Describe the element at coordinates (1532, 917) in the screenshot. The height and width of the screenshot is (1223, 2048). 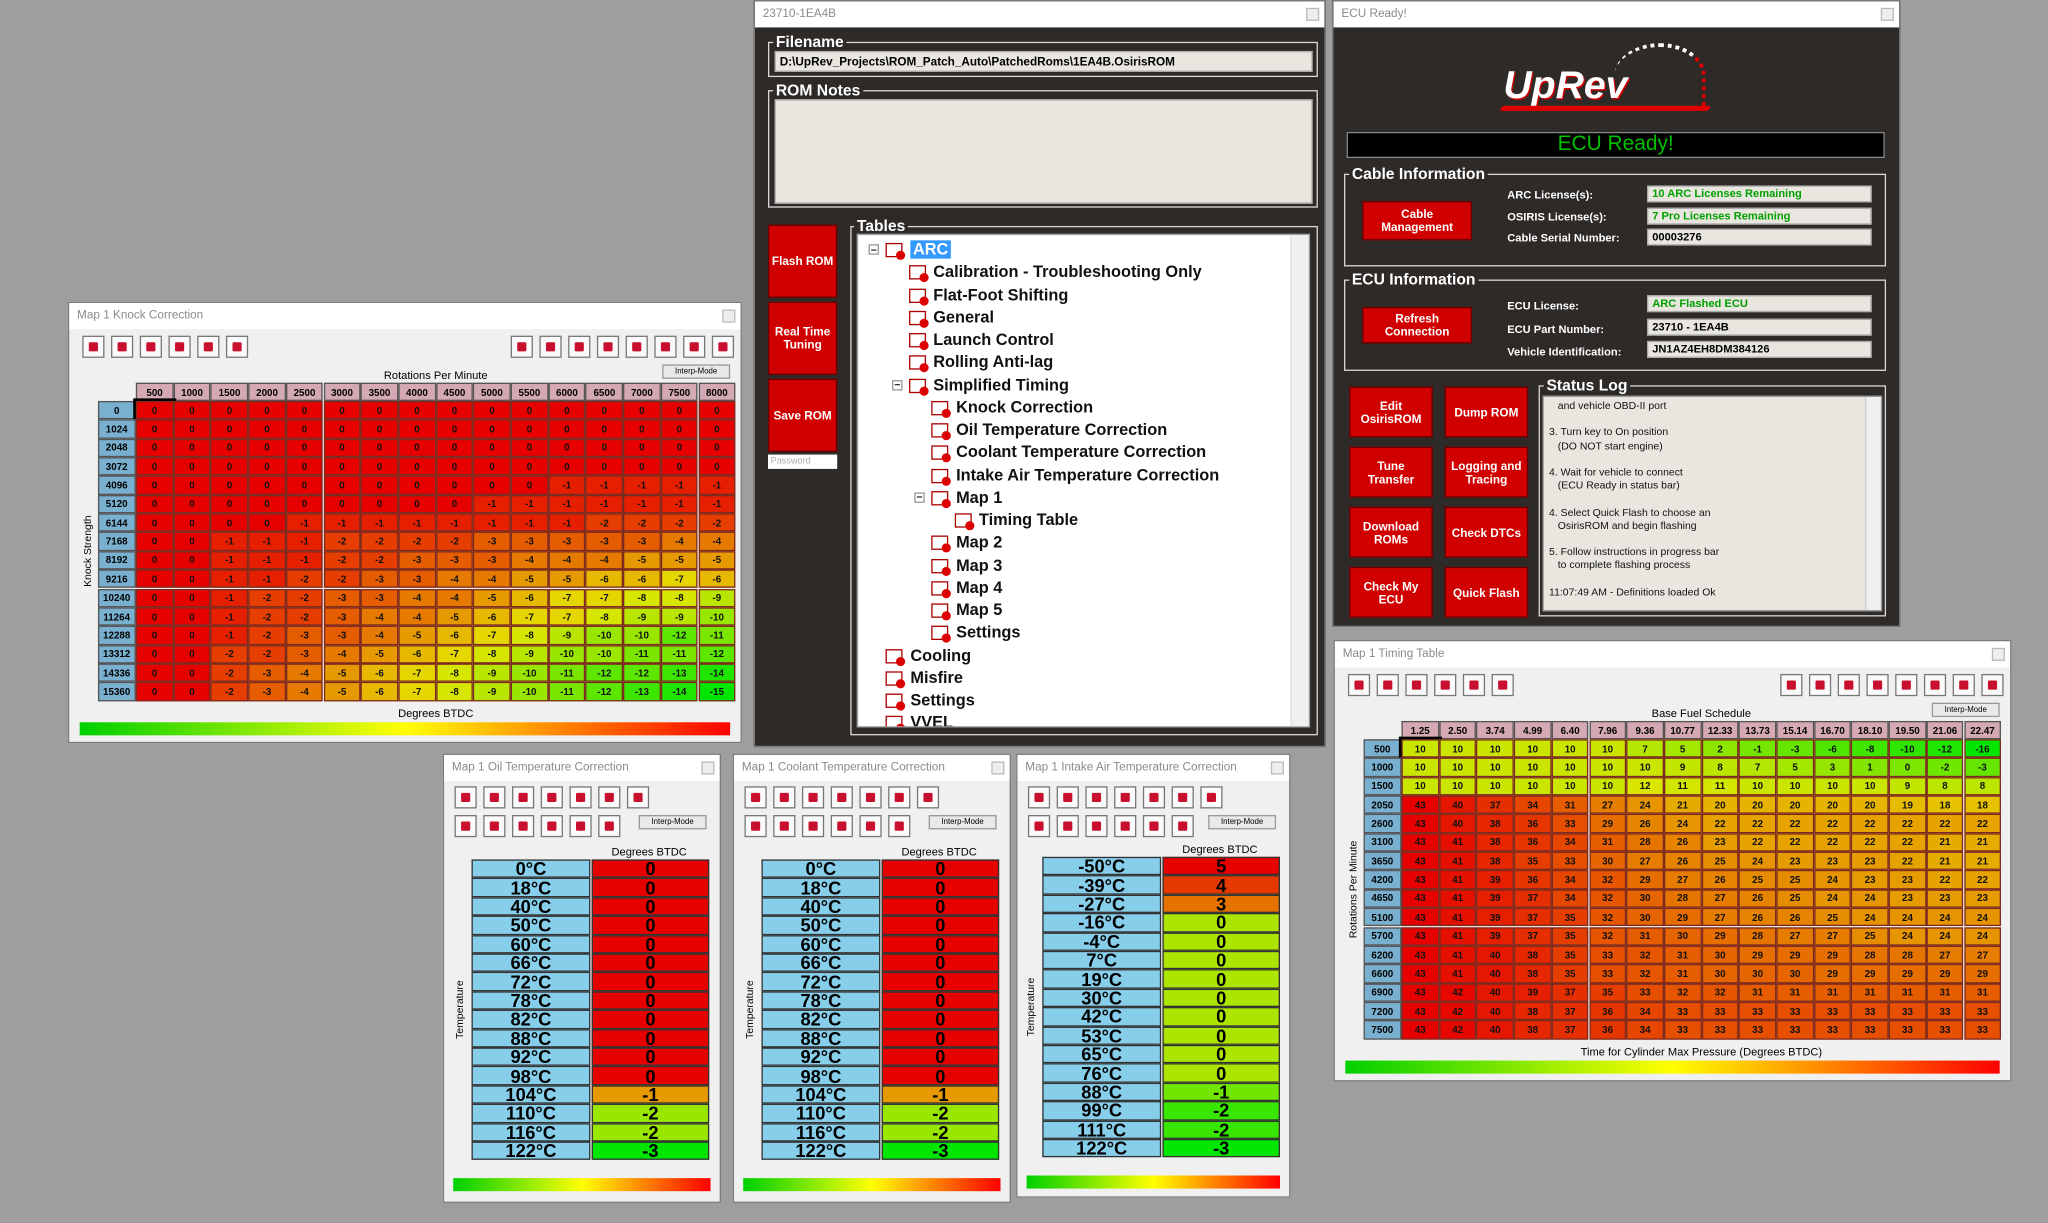
I see `table-cell: 37` at that location.